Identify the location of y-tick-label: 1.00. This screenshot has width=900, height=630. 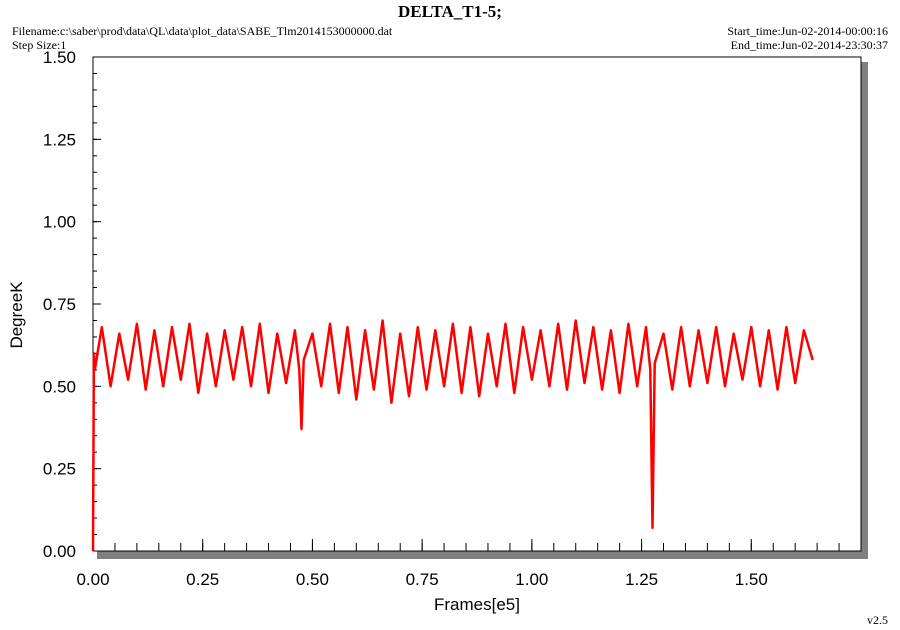
(59, 222).